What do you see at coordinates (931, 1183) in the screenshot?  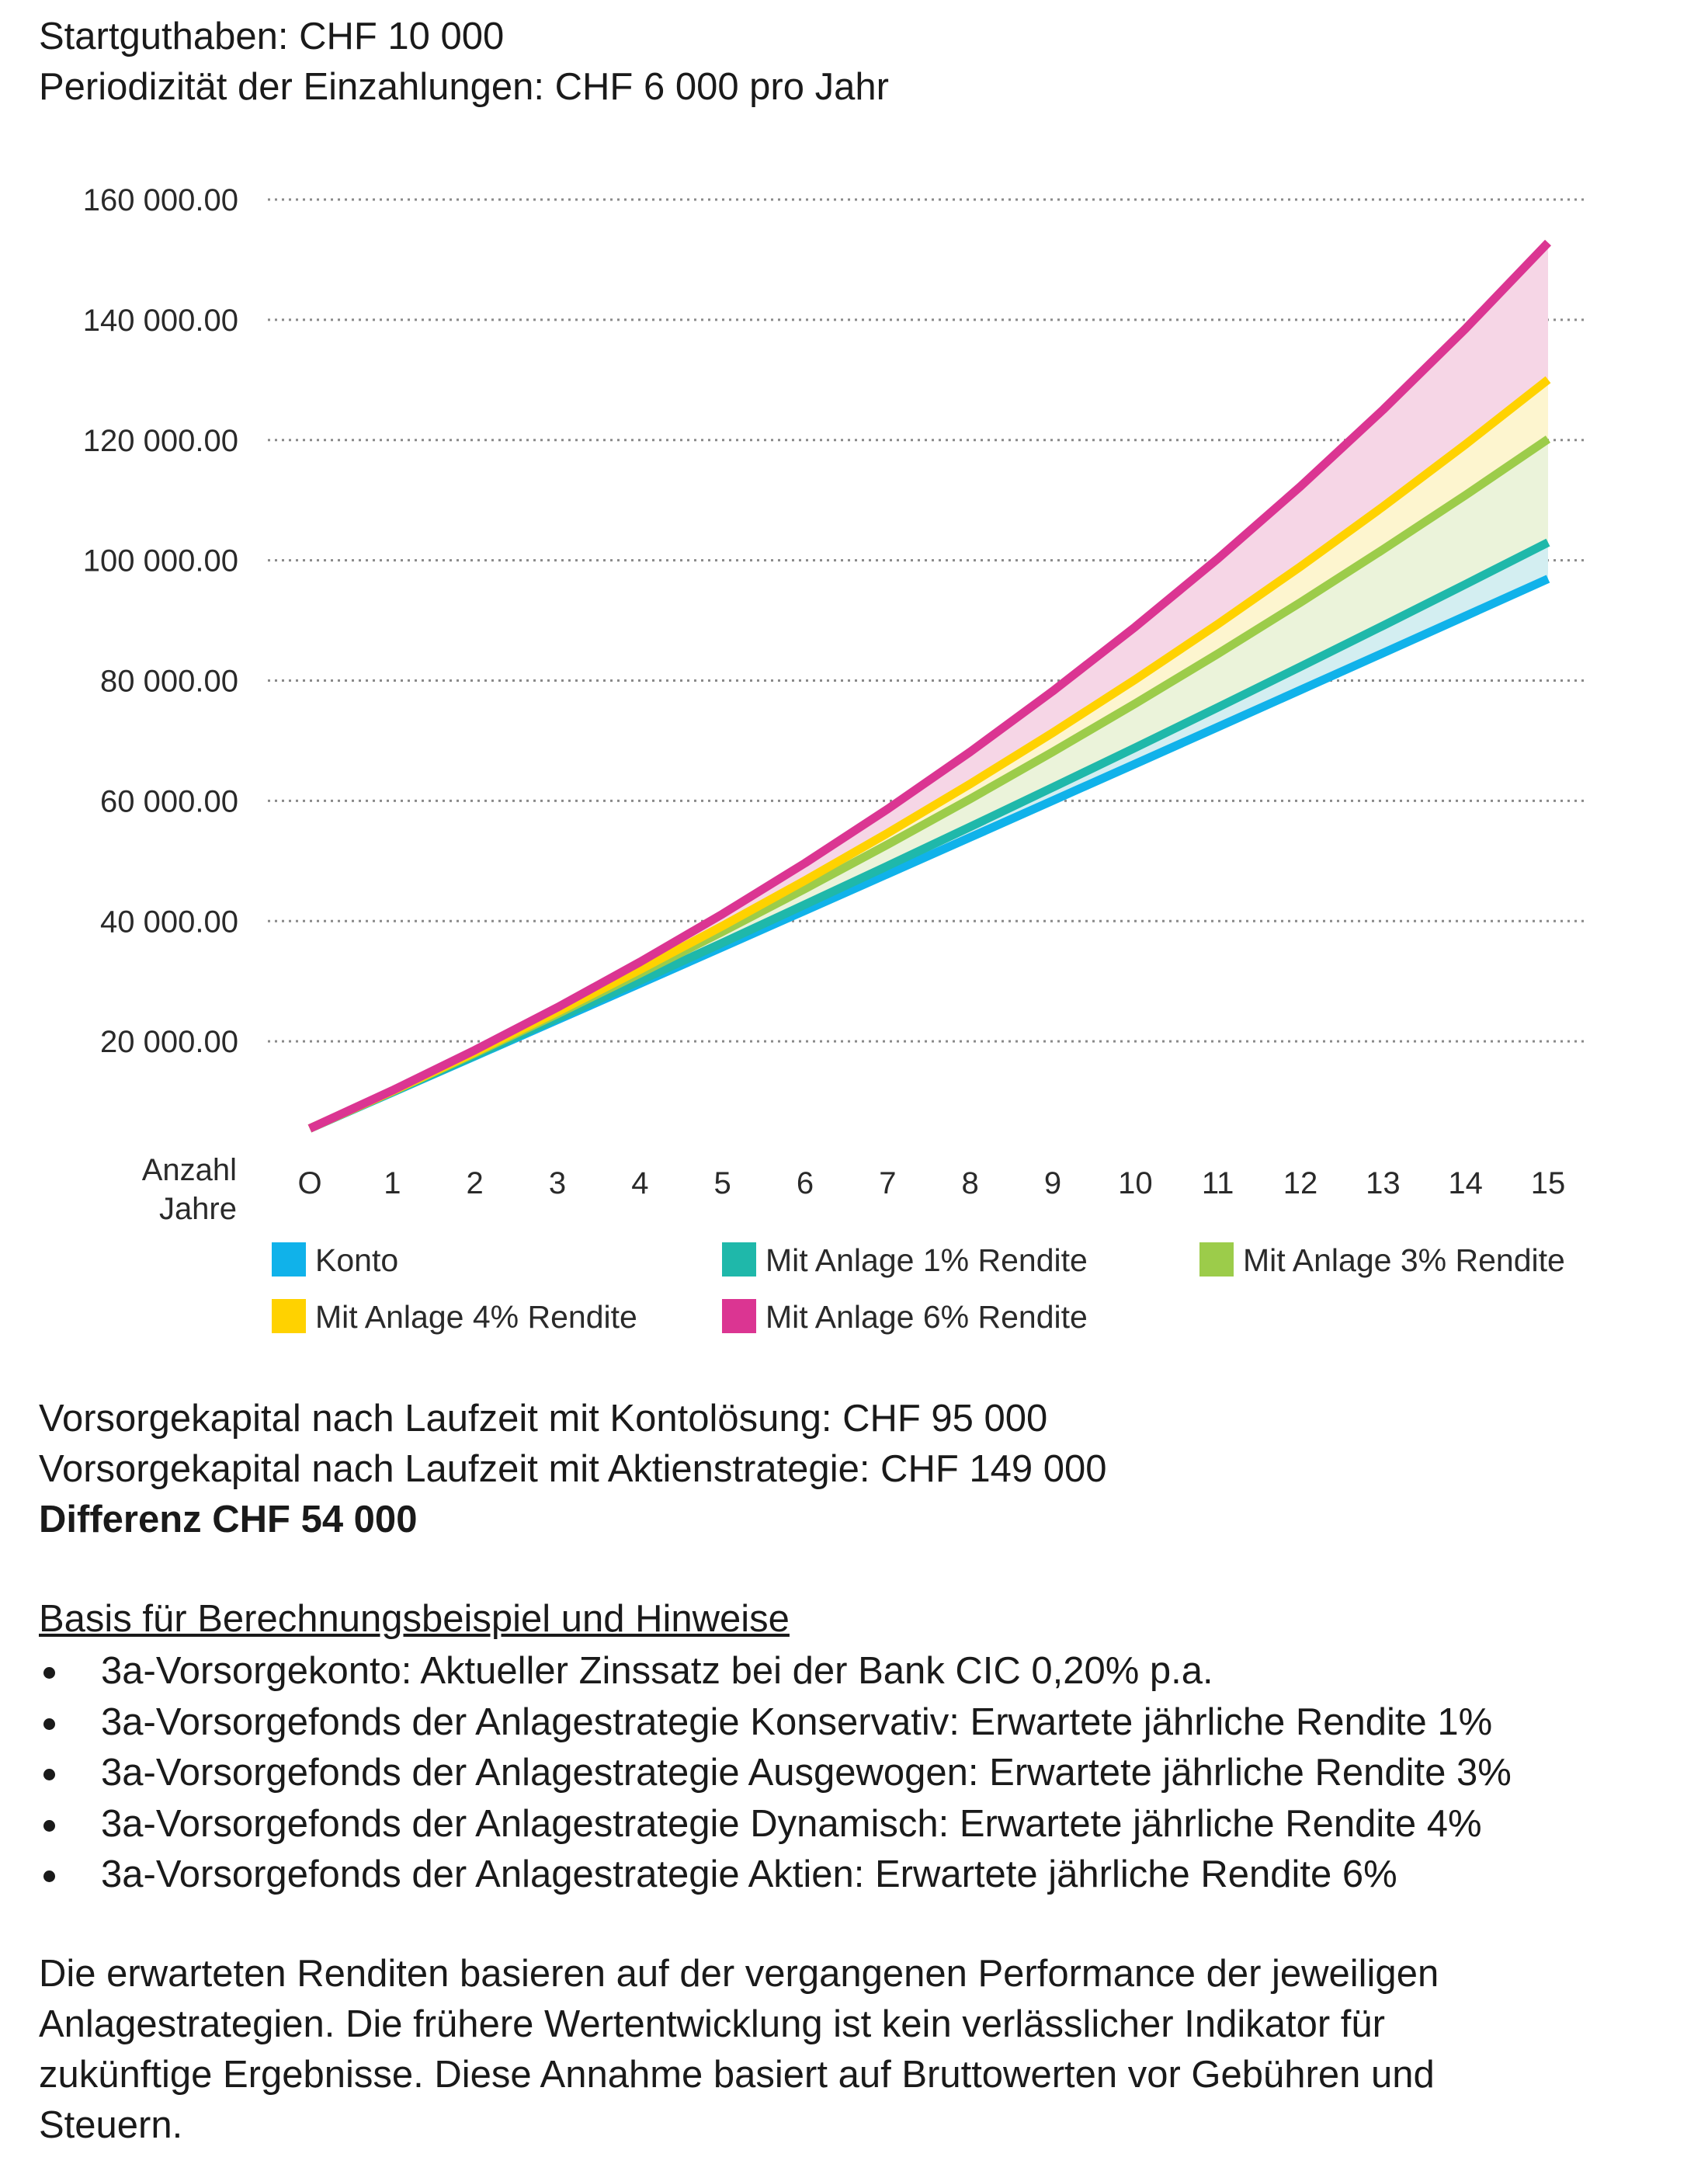 I see `x-axis-labels: O 1 2 3 4 5 6 7 8 9 10 11 12 13 14 15` at bounding box center [931, 1183].